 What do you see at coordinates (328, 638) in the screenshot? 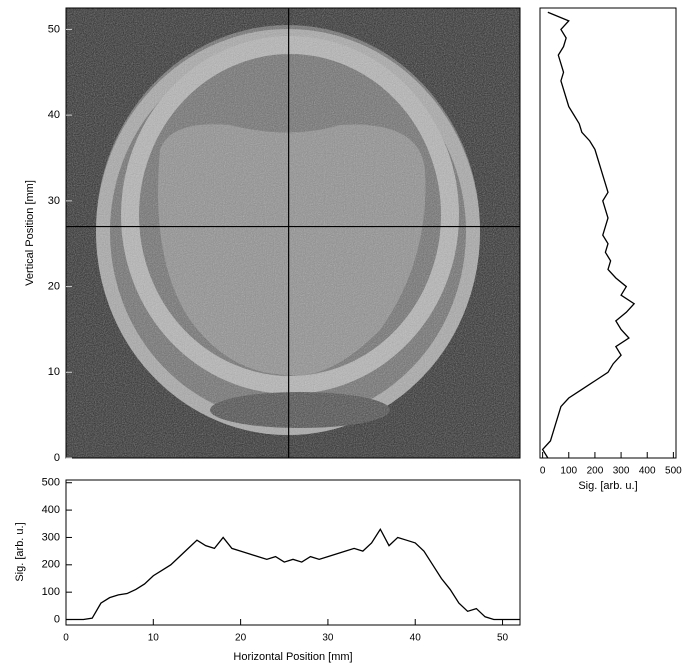
I see `x-tick-label: 30` at bounding box center [328, 638].